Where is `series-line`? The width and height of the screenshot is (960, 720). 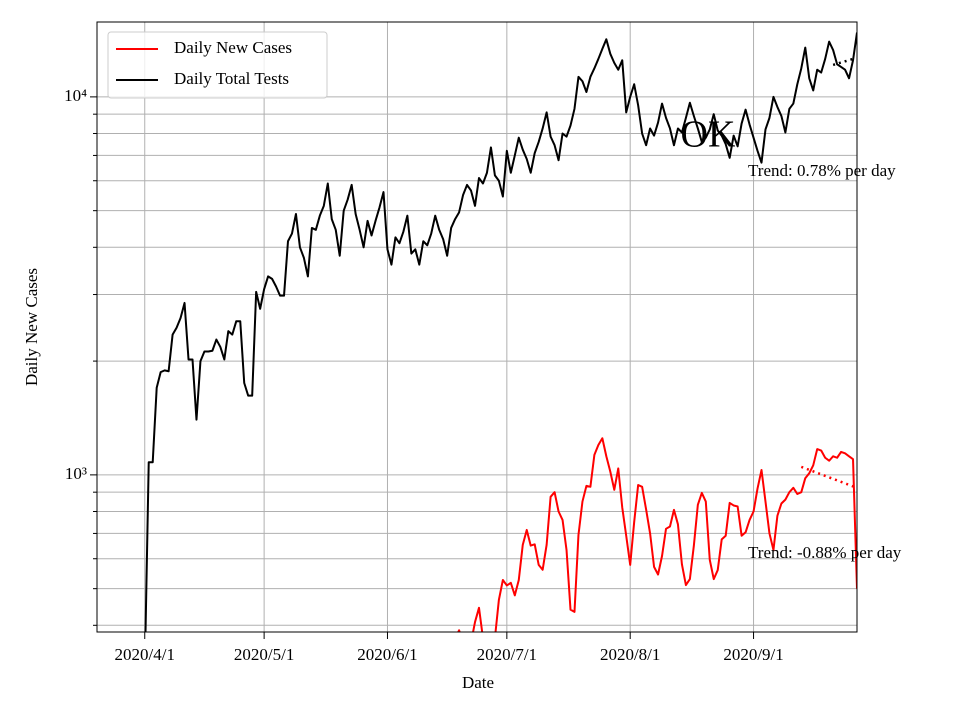
series-line is located at coordinates (657, 534).